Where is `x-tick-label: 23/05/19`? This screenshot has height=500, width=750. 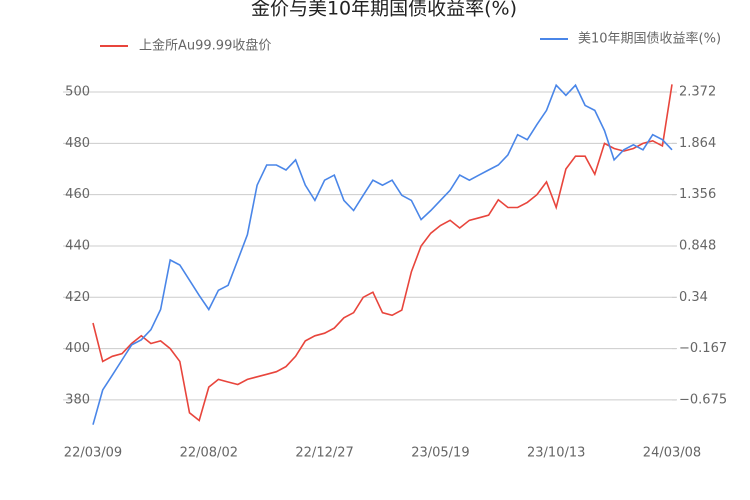 x-tick-label: 23/05/19 is located at coordinates (440, 453).